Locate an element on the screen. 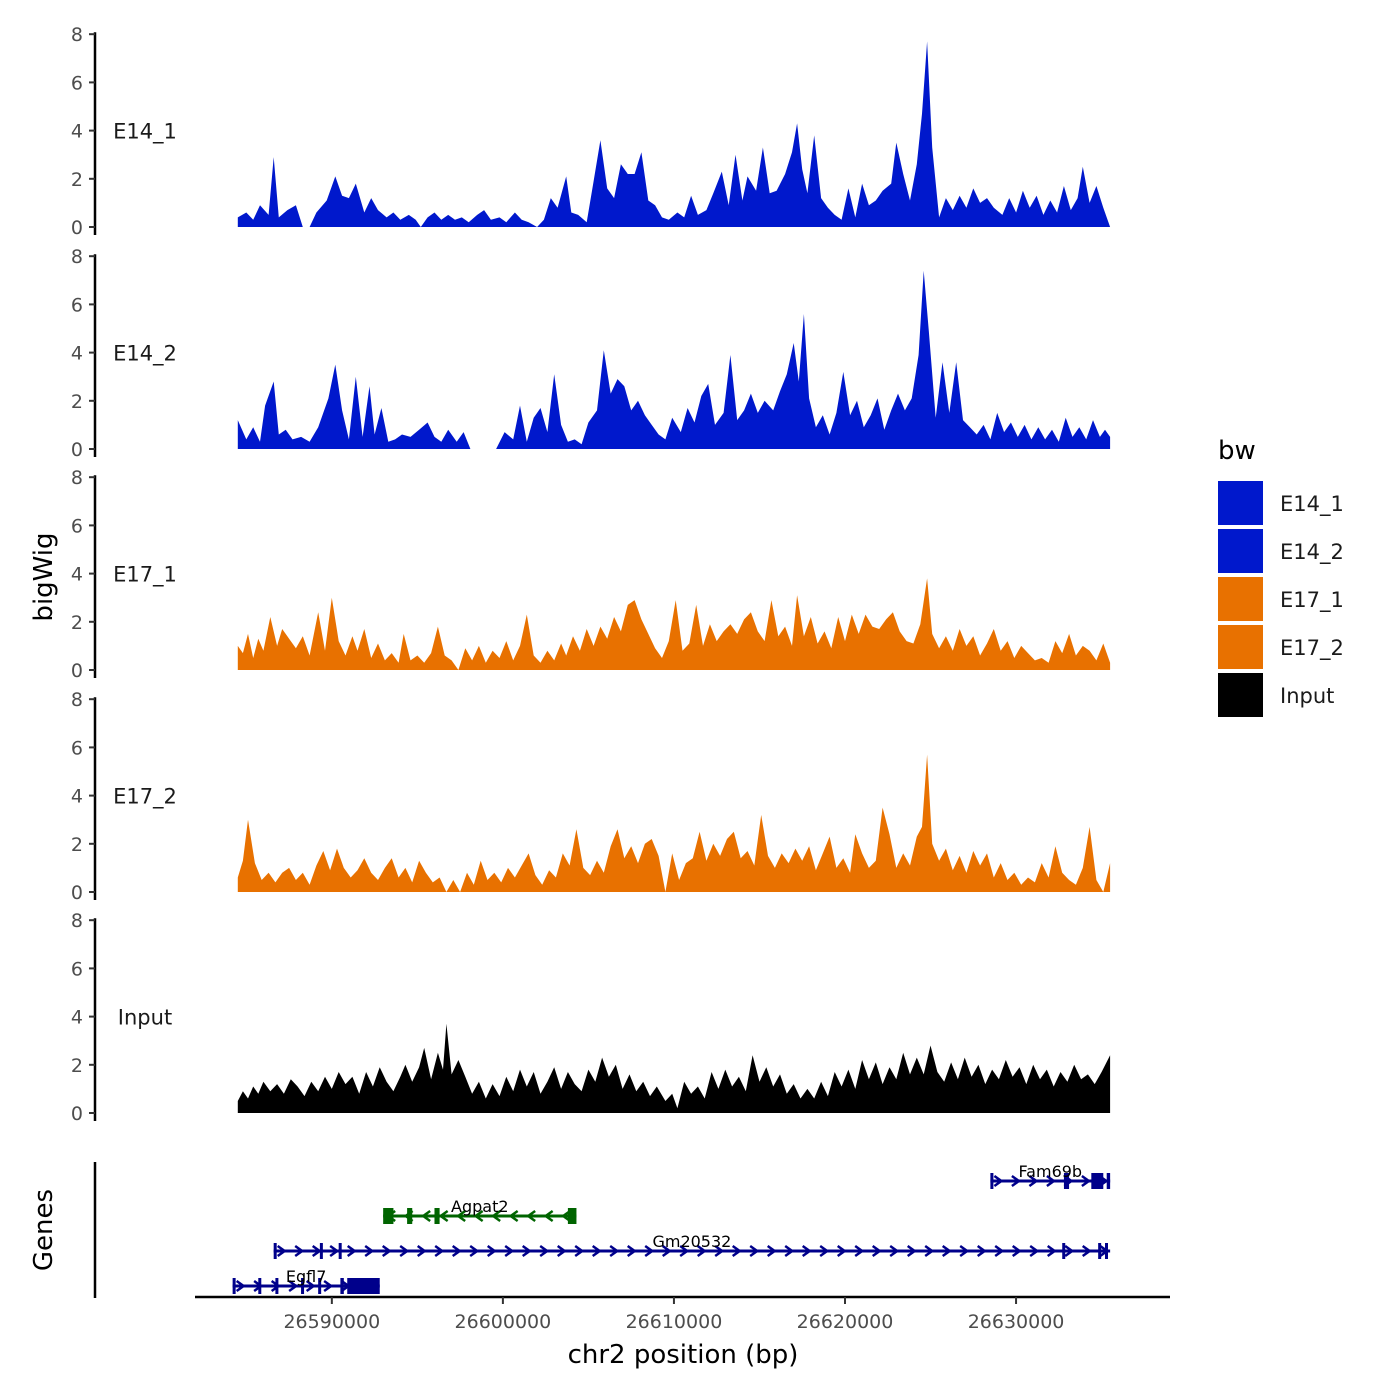 This screenshot has height=1400, width=1400. gene-label: Egfl7 is located at coordinates (306, 1276).